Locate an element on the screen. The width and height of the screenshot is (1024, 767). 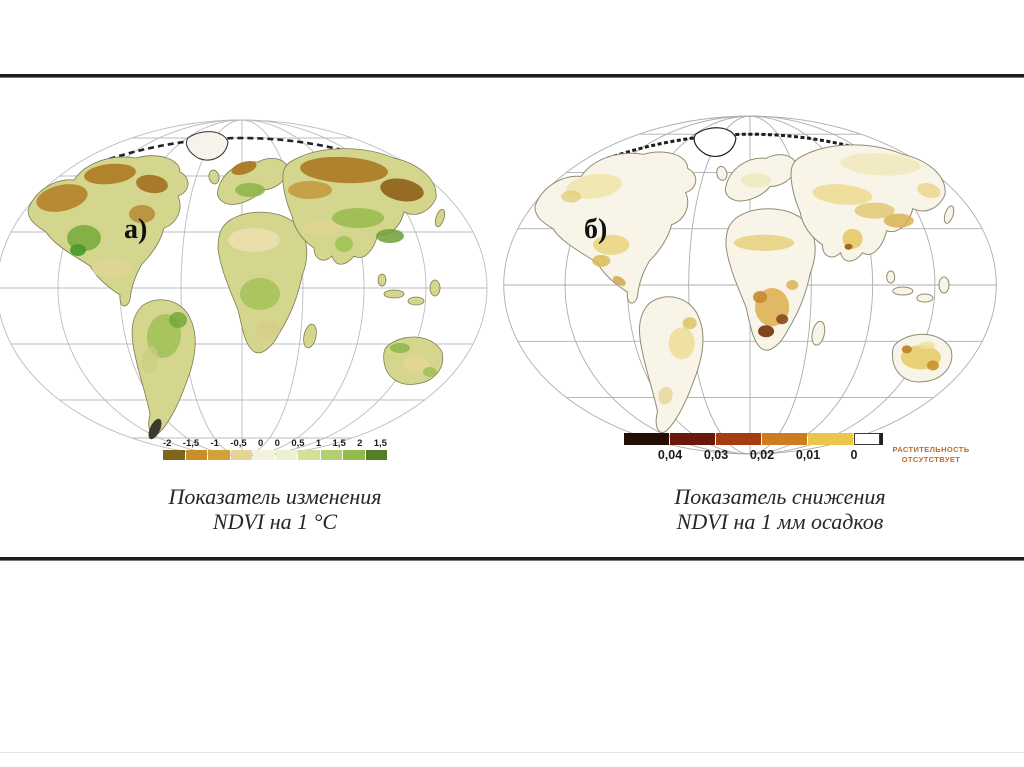
panel-a-label: а) is located at coordinates (136, 229).